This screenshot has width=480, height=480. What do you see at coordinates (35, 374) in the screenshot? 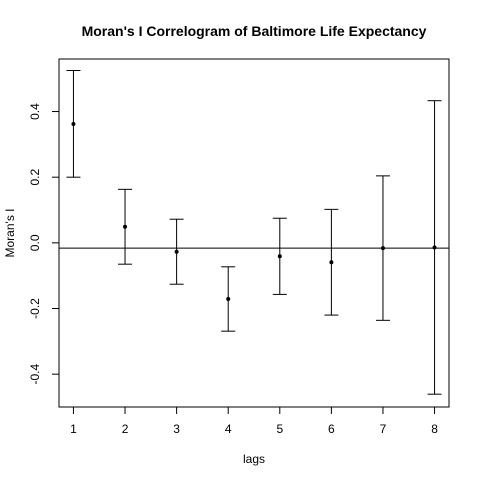
I see `y-tick-label: -0.4` at bounding box center [35, 374].